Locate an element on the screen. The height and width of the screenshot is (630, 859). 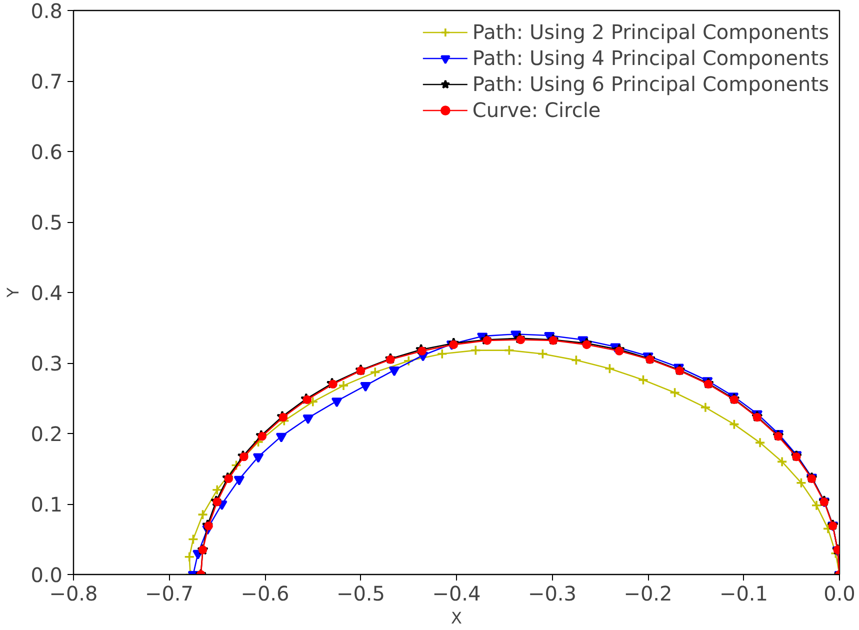
y-tick-label: 0.6 is located at coordinates (46, 152).